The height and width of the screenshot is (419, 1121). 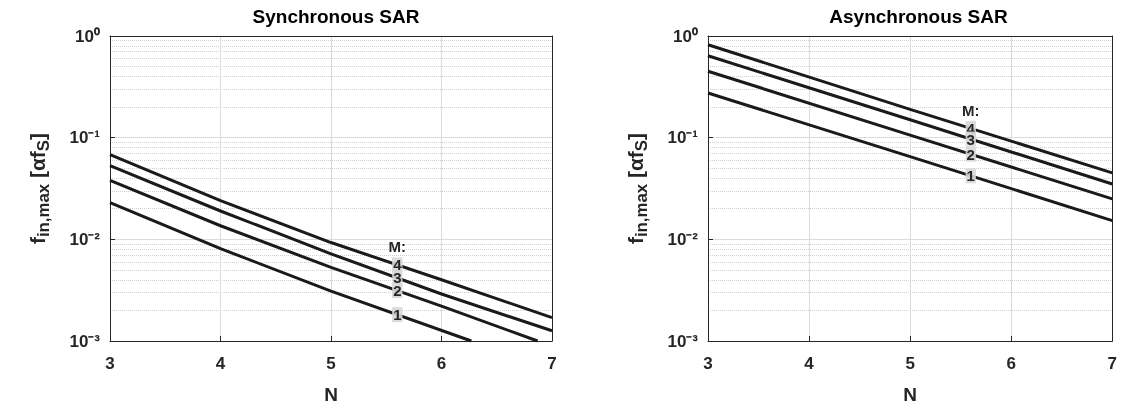 I want to click on annotation: 4, so click(x=398, y=265).